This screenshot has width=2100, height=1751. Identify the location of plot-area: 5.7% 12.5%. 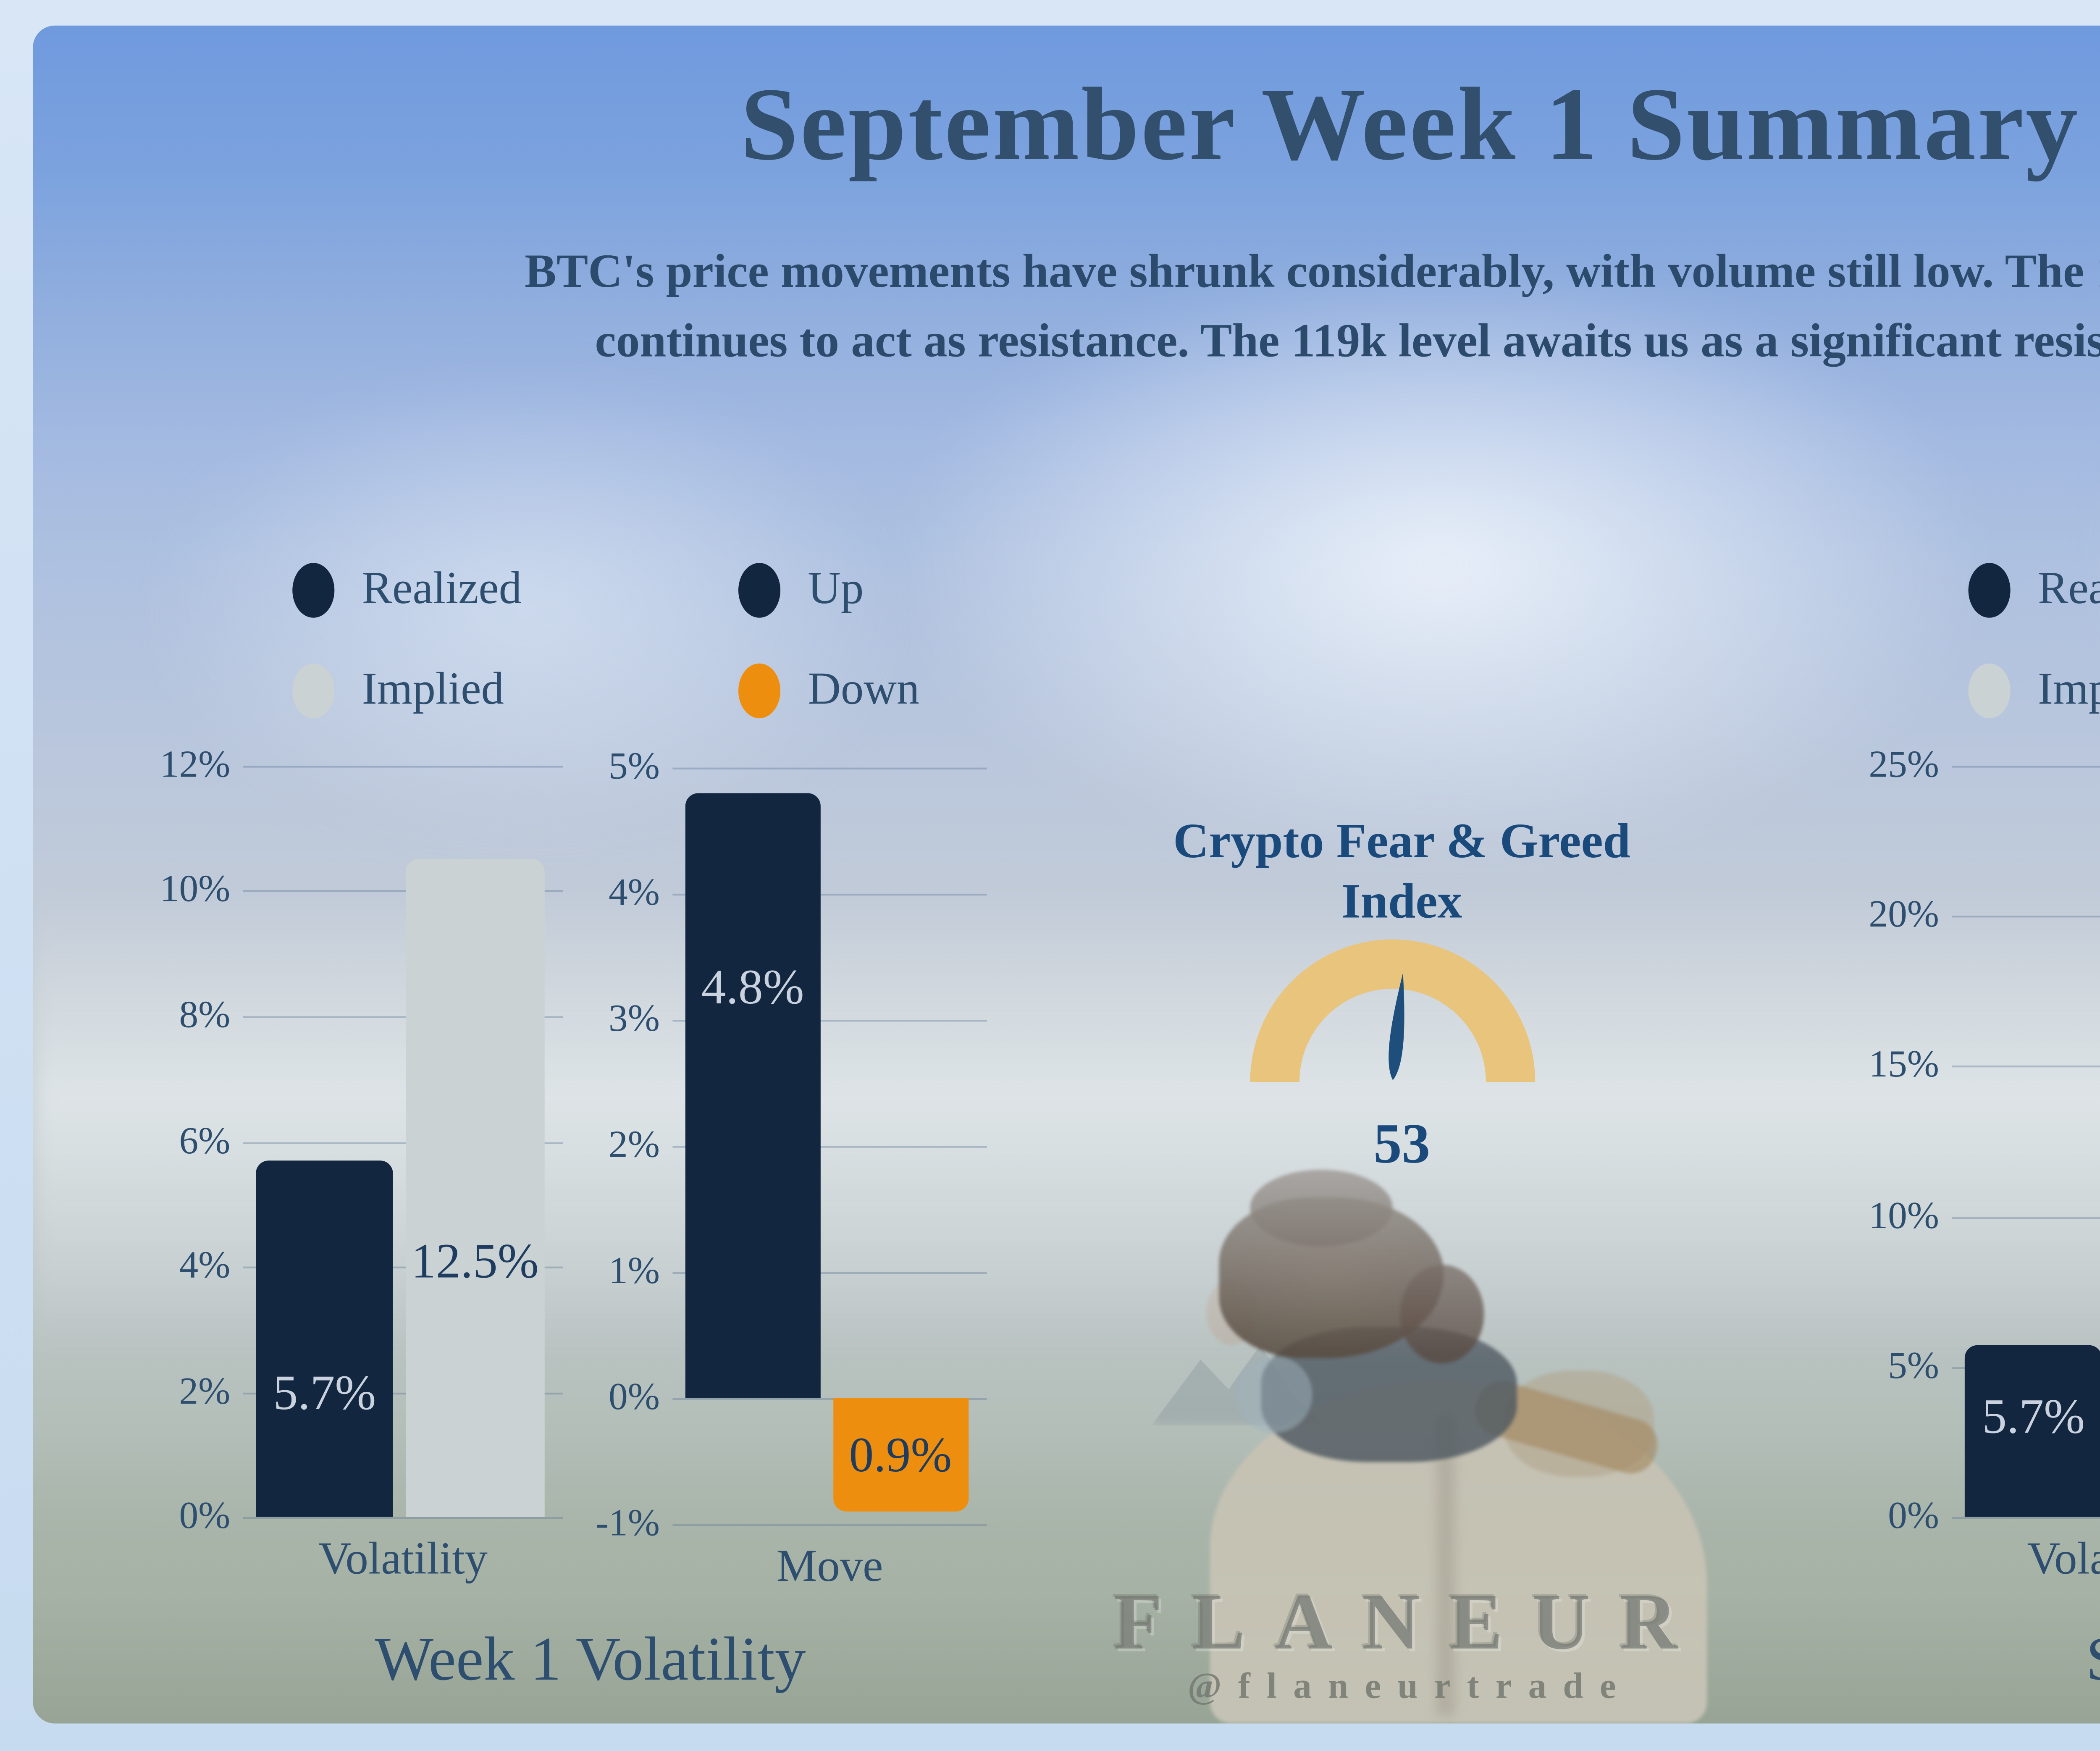
(403, 1142).